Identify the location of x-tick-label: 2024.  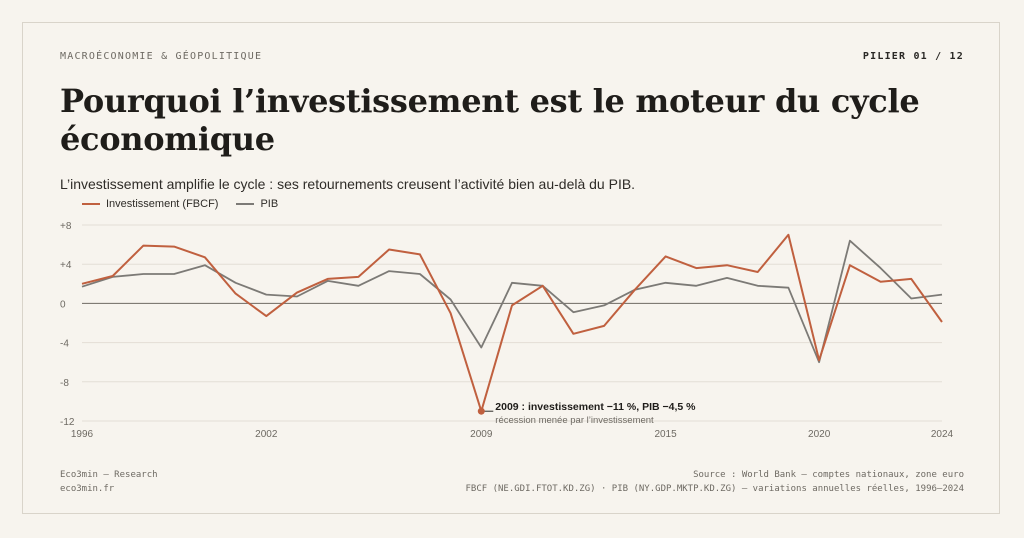
(942, 434).